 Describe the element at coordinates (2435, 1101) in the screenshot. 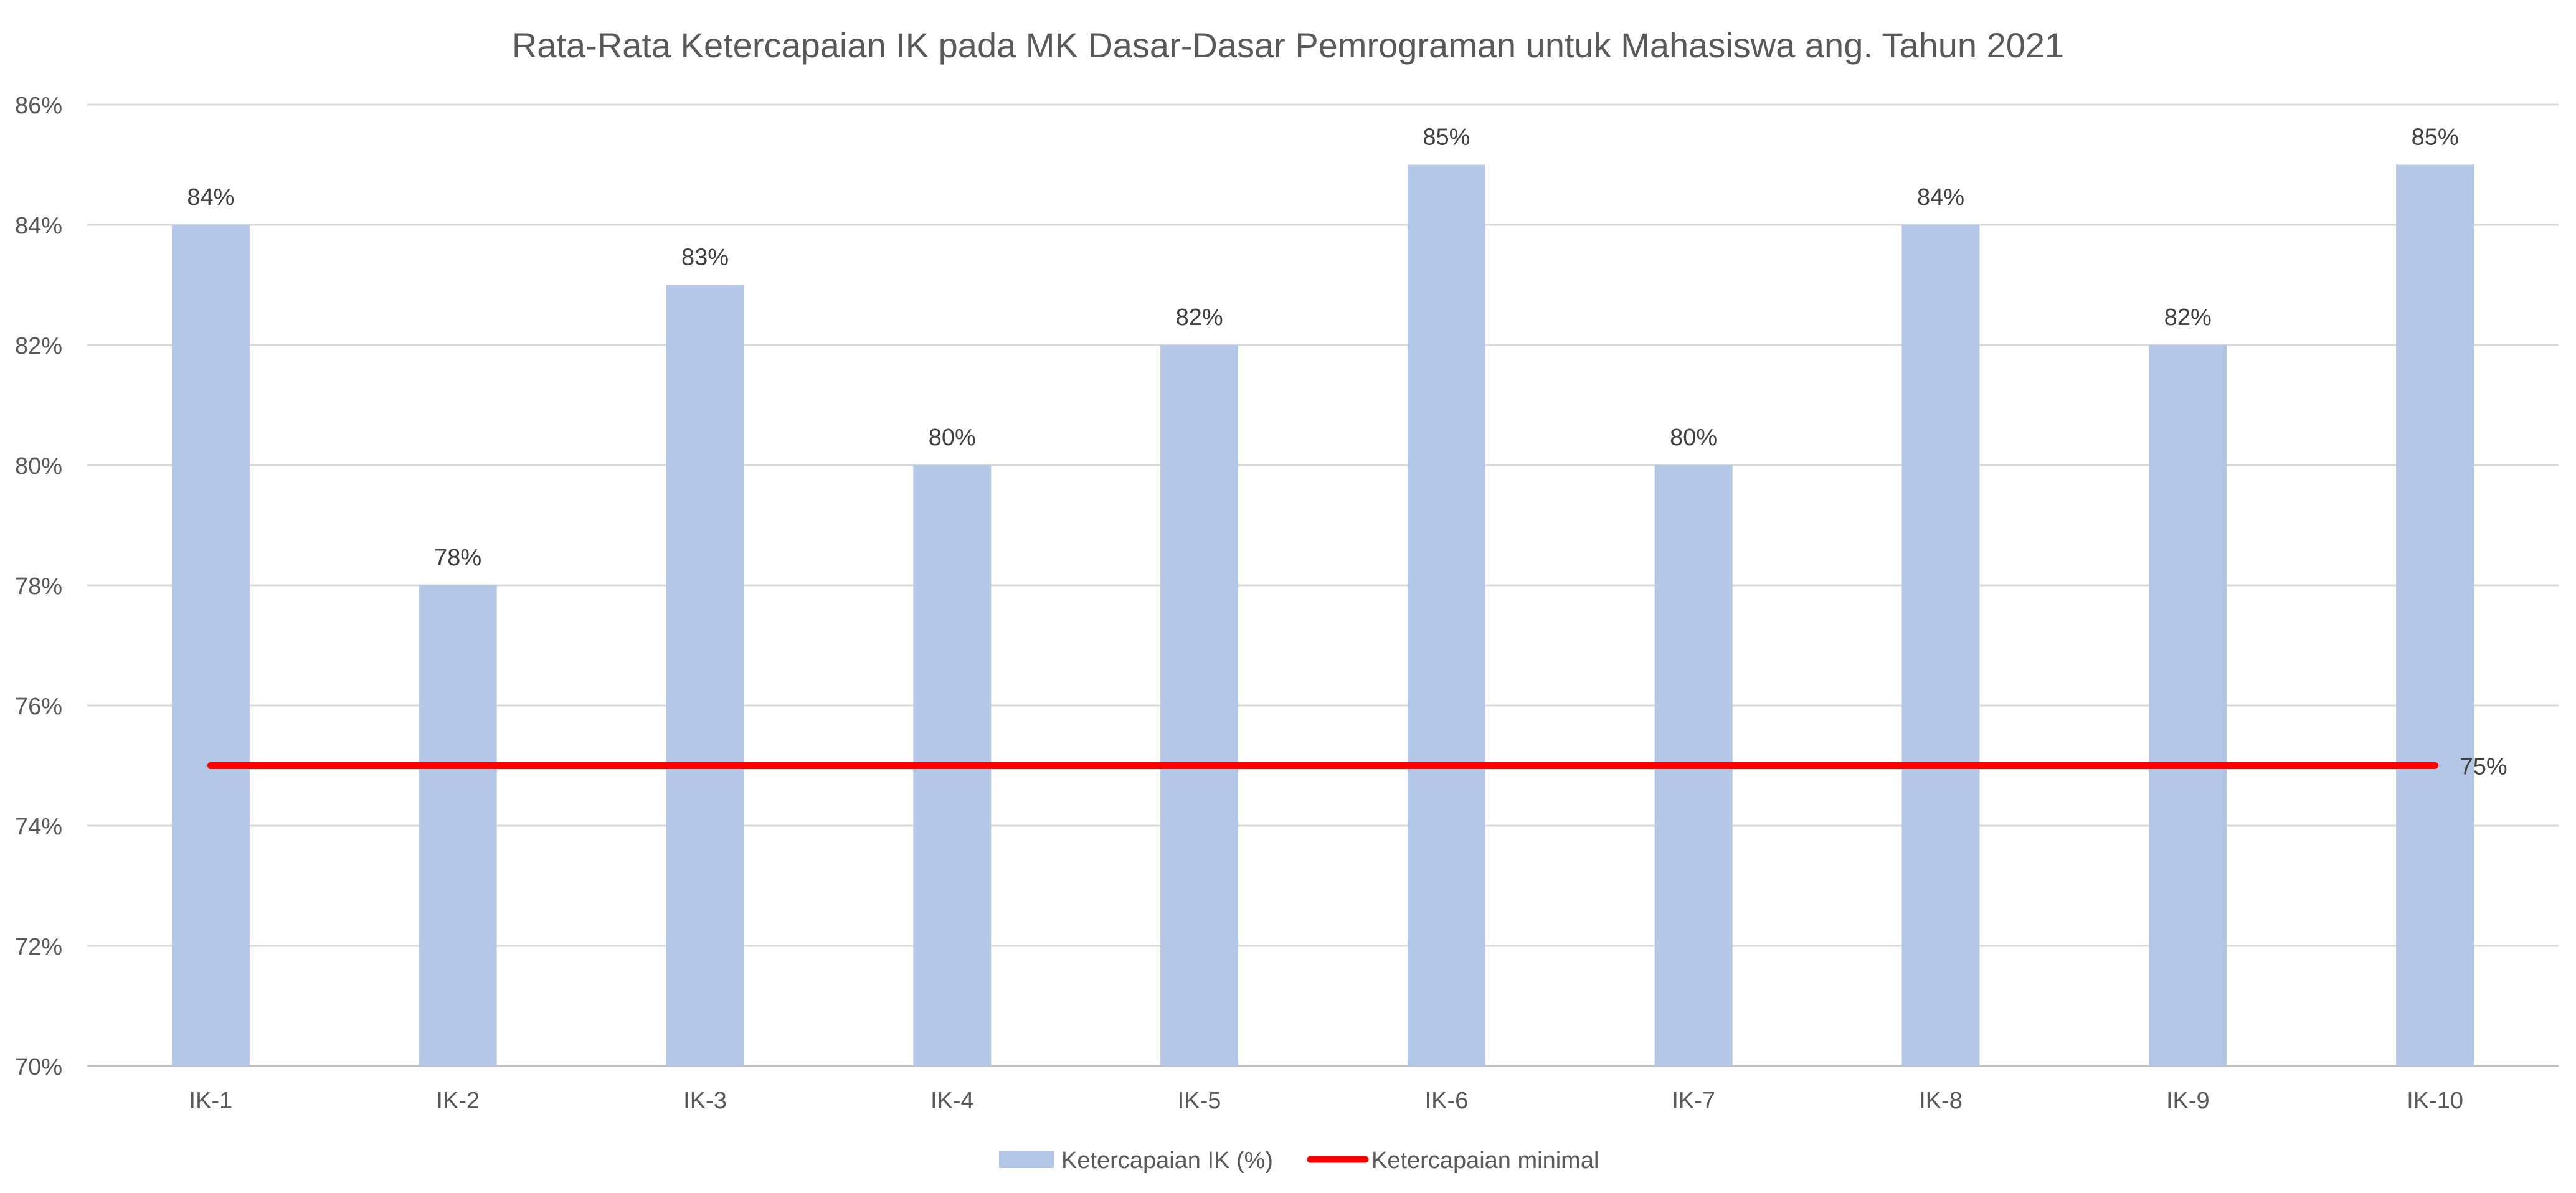

I see `x-tick-label: IK-10` at that location.